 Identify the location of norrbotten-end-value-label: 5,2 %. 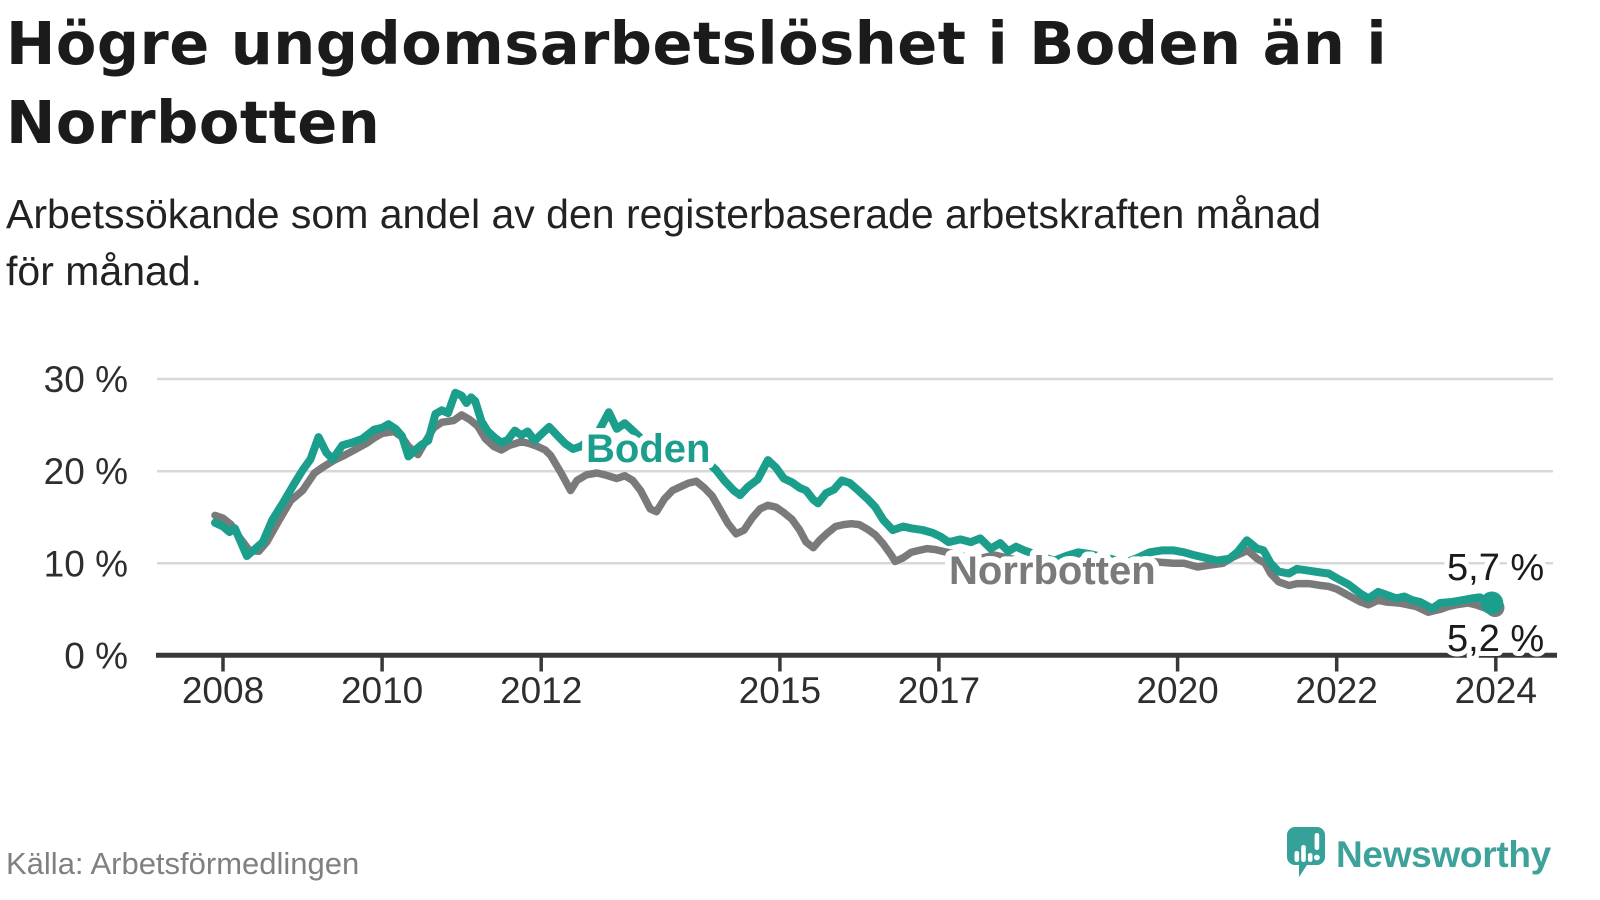
(1495, 639).